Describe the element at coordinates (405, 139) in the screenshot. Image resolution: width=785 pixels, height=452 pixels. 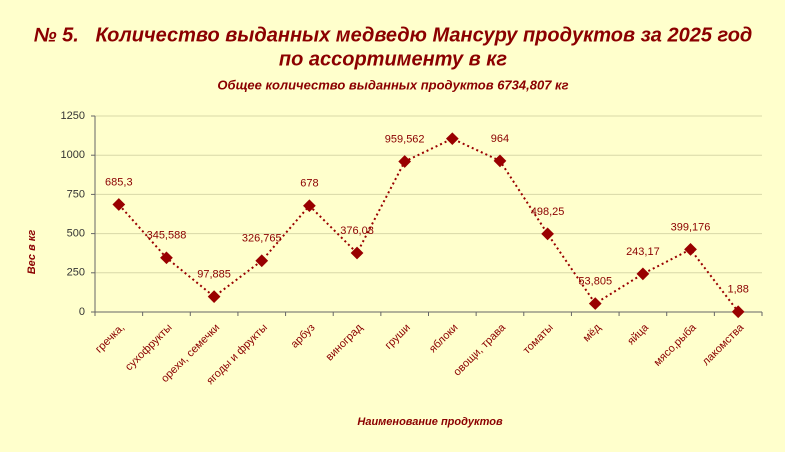
I see `value-label: 959,562` at that location.